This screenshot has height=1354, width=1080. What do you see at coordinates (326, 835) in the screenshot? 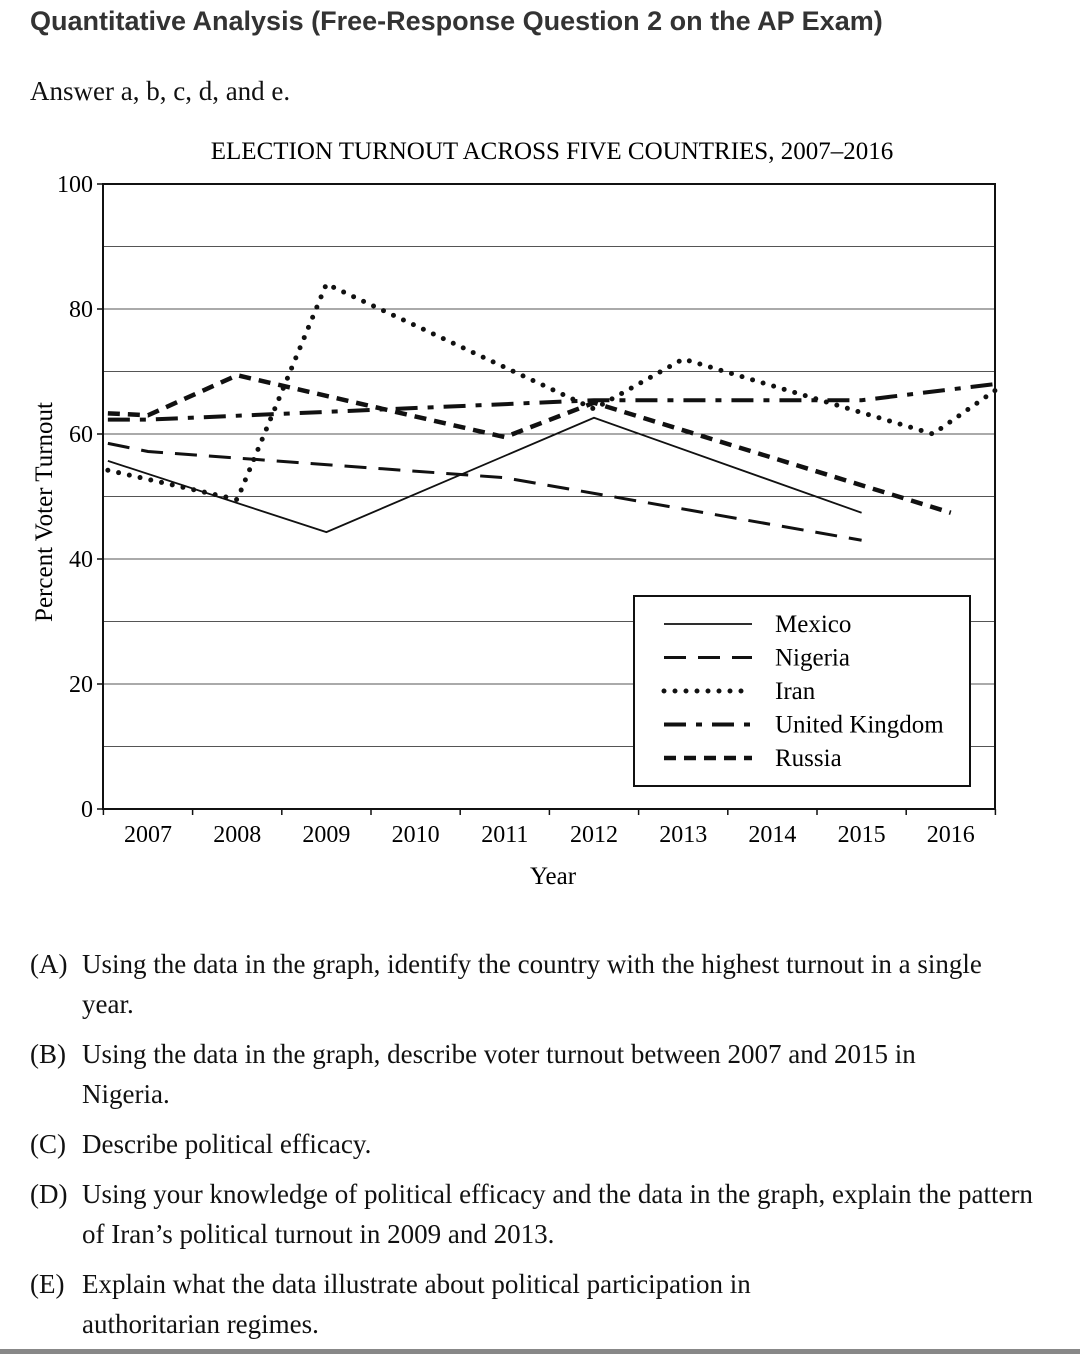
I see `x-tick-label: 2009` at bounding box center [326, 835].